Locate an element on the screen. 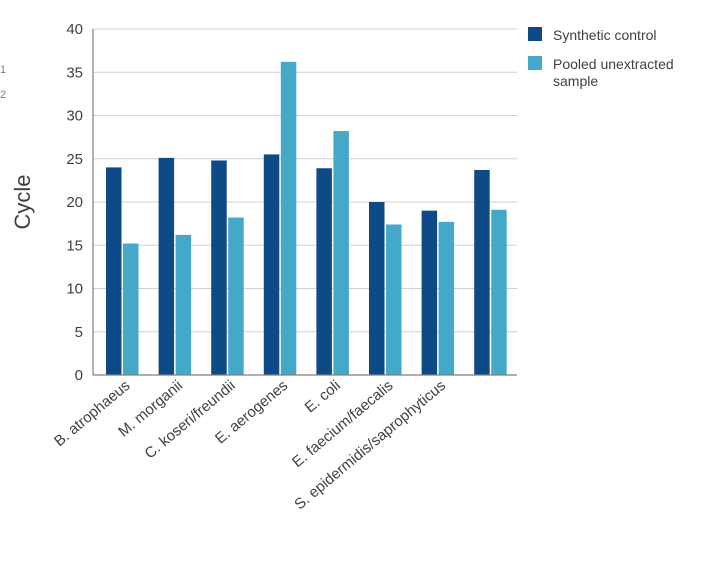 The image size is (702, 581). legend-swatch-pooled-unextracted is located at coordinates (535, 63).